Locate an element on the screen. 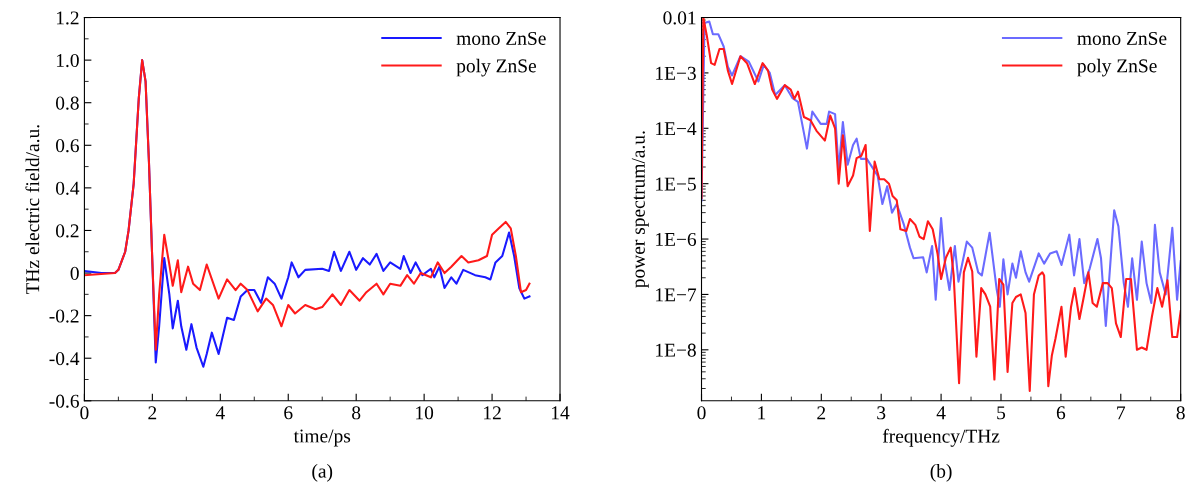  x-tick-label: 1 is located at coordinates (762, 413).